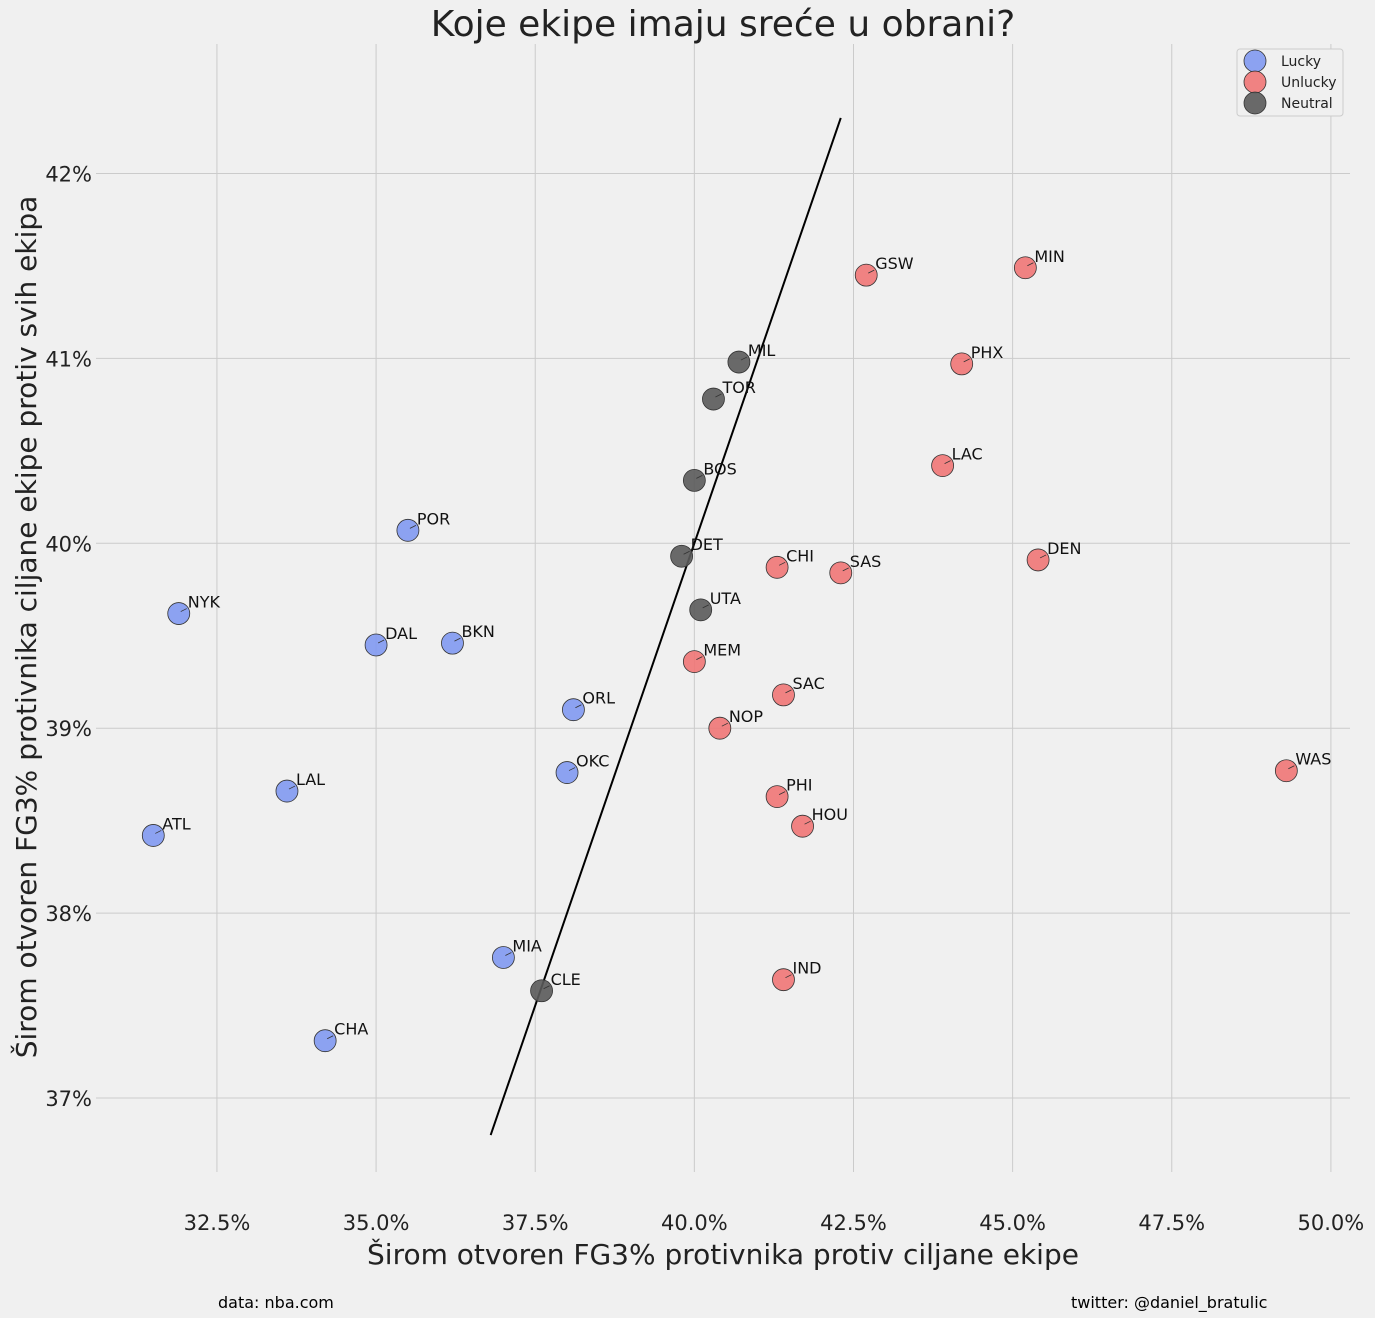 Image resolution: width=1375 pixels, height=1318 pixels. Describe the element at coordinates (1307, 104) in the screenshot. I see `legend-label-neutral: Neutral` at that location.